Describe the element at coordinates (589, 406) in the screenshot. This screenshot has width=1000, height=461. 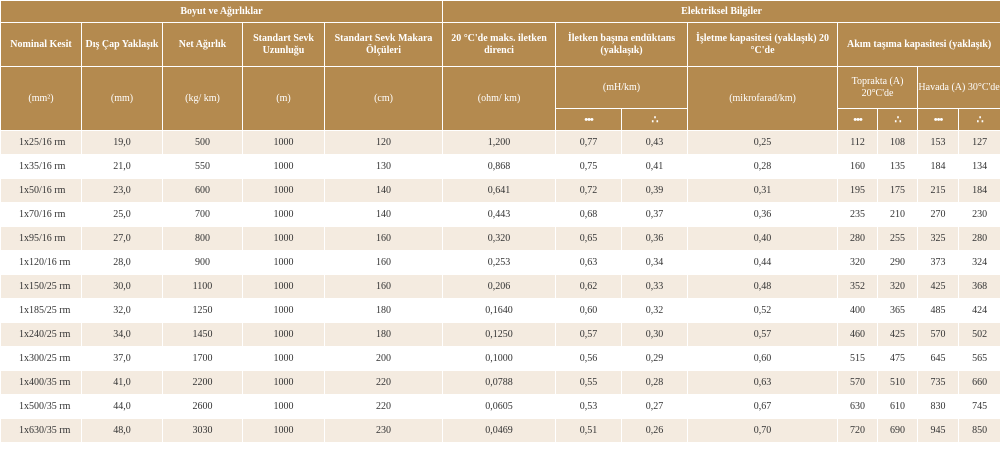
I see `table-cell: 0,53` at that location.